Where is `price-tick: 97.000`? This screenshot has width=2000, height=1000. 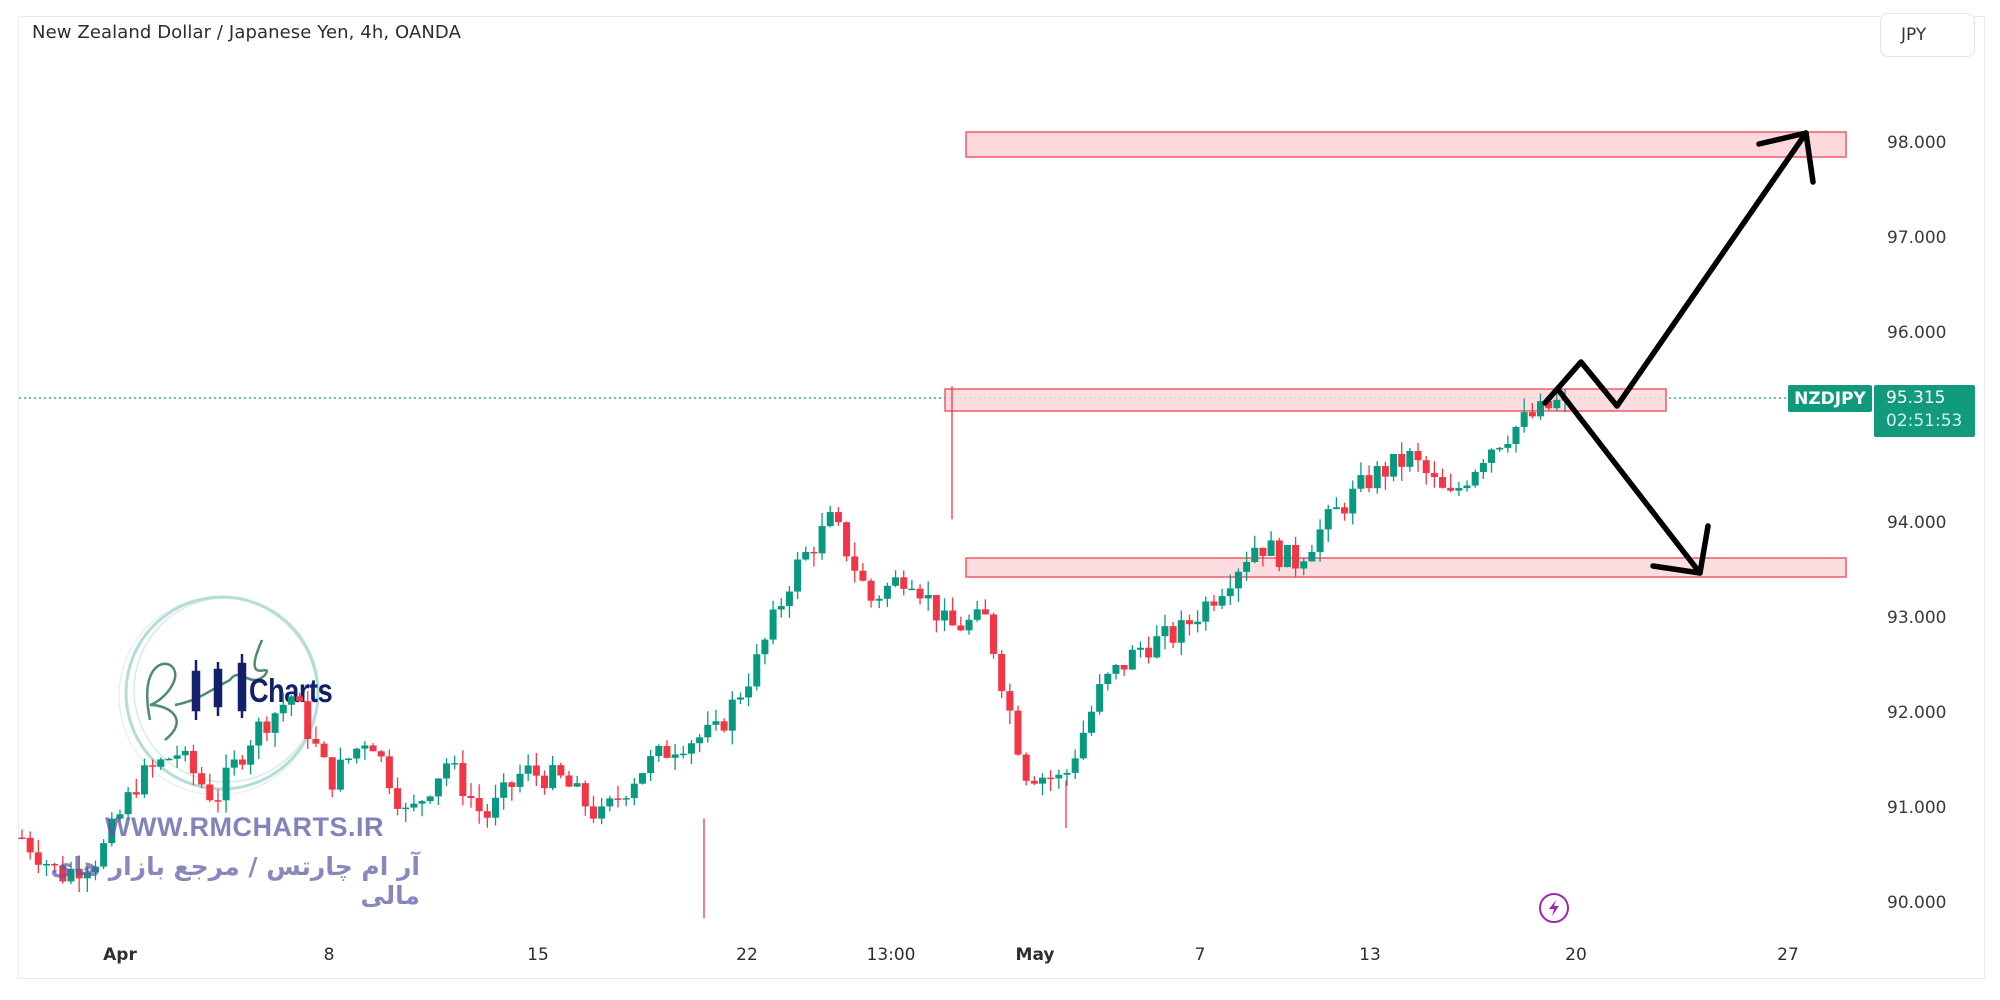 price-tick: 97.000 is located at coordinates (1917, 238).